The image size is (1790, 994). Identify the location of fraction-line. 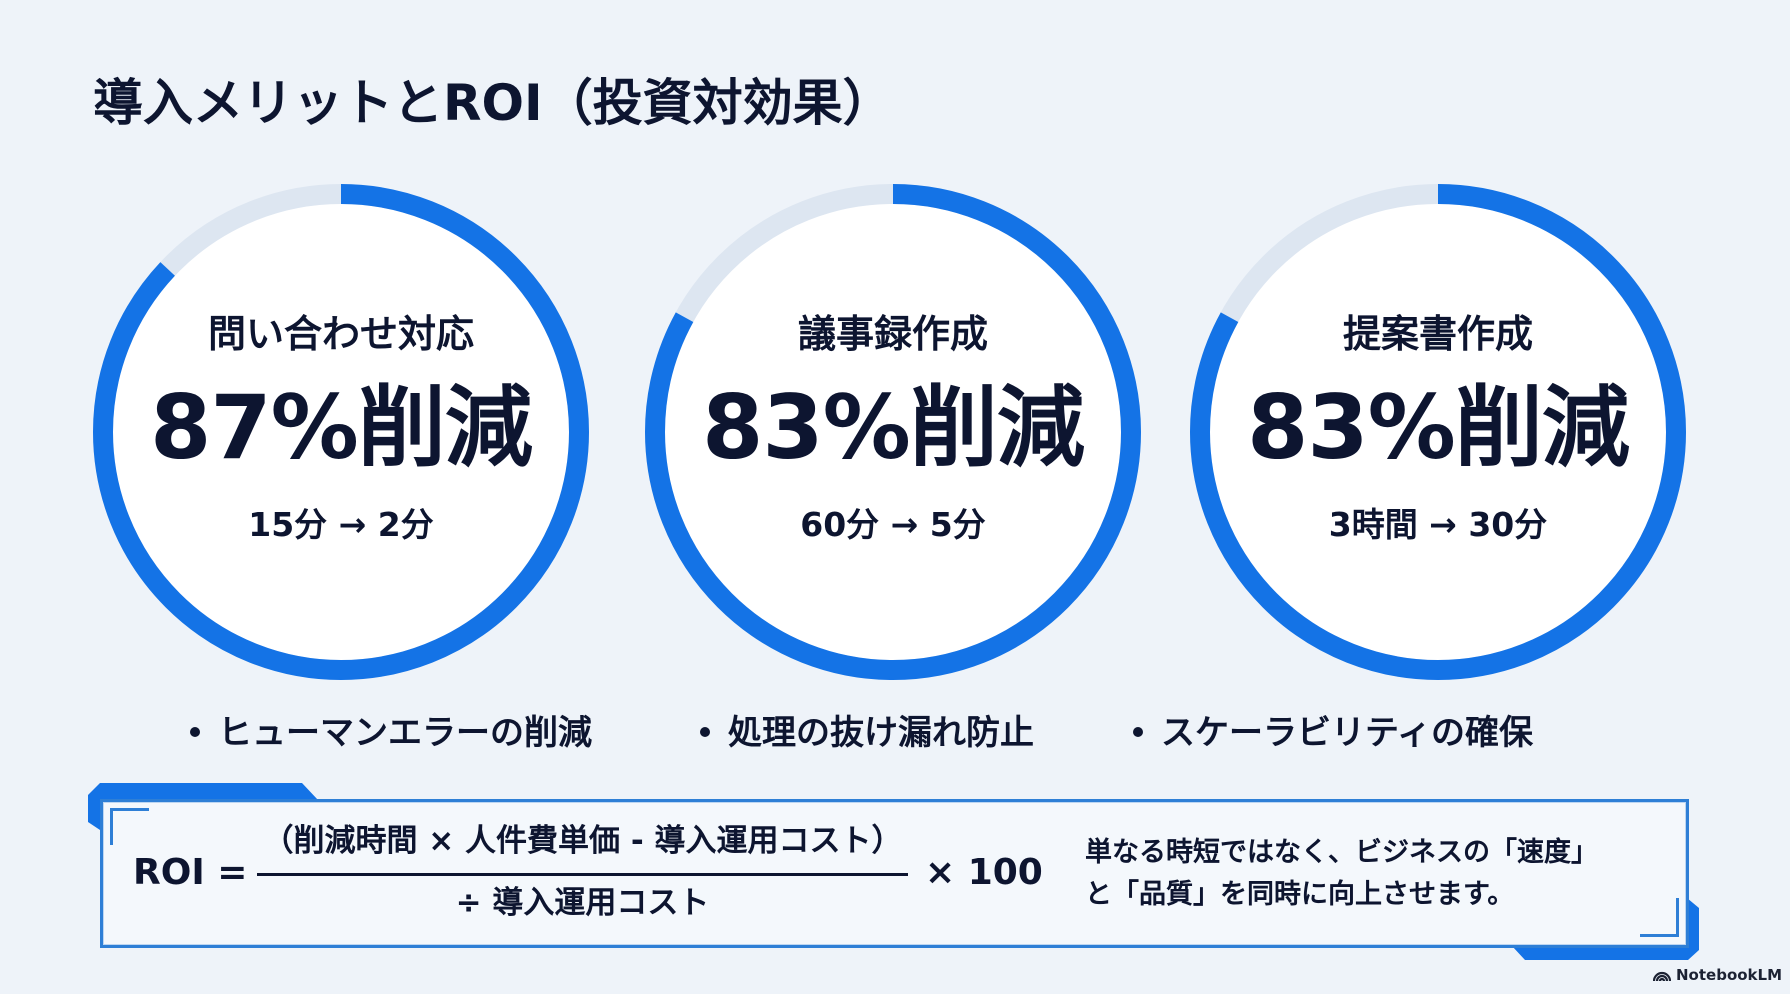
(582, 874).